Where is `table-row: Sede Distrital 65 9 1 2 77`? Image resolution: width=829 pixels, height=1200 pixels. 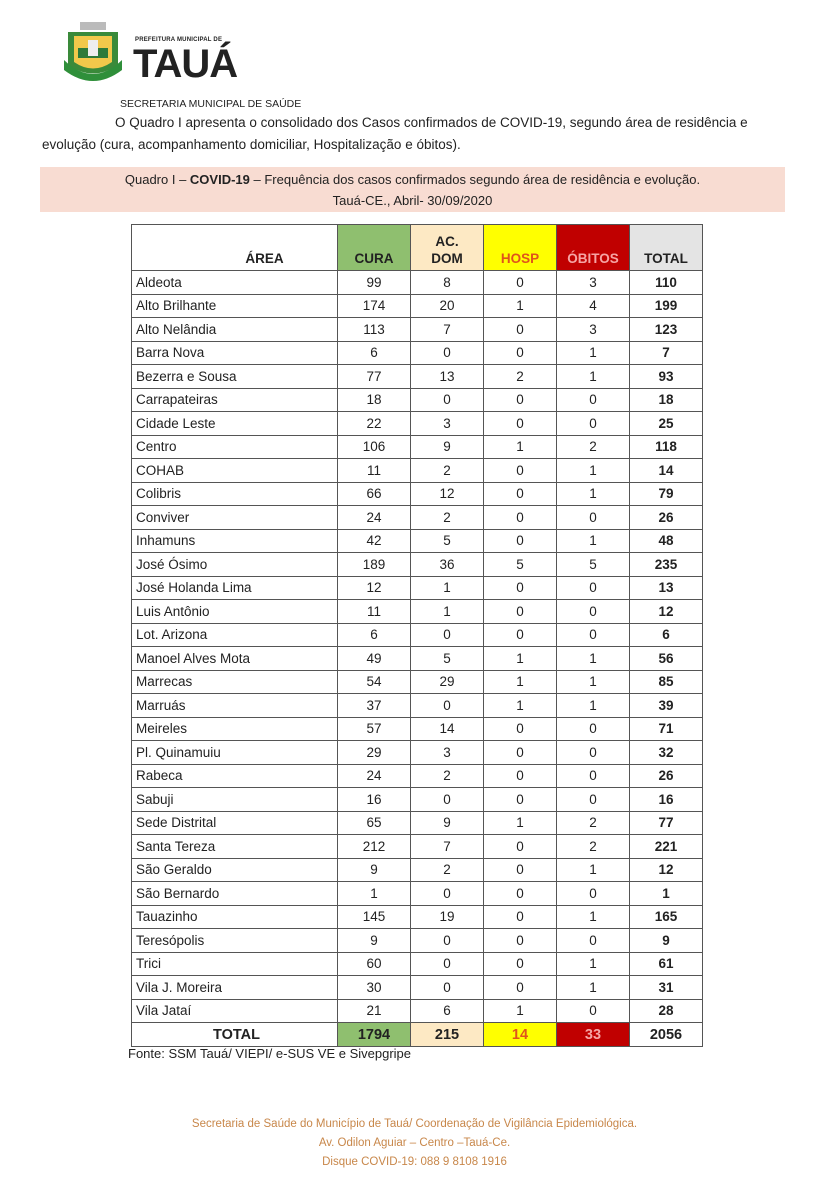
table-row: Sede Distrital 65 9 1 2 77 is located at coordinates (417, 822).